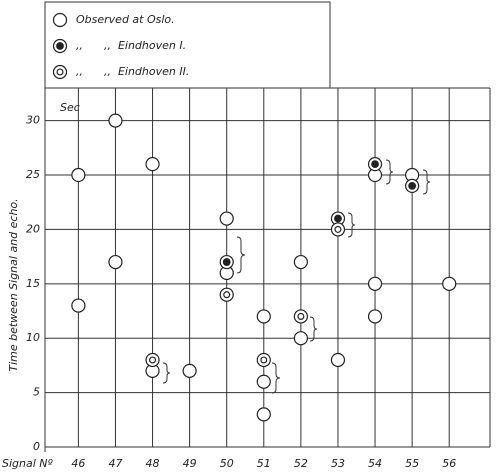 This screenshot has width=500, height=475. I want to click on y-tick-label: 20, so click(33, 228).